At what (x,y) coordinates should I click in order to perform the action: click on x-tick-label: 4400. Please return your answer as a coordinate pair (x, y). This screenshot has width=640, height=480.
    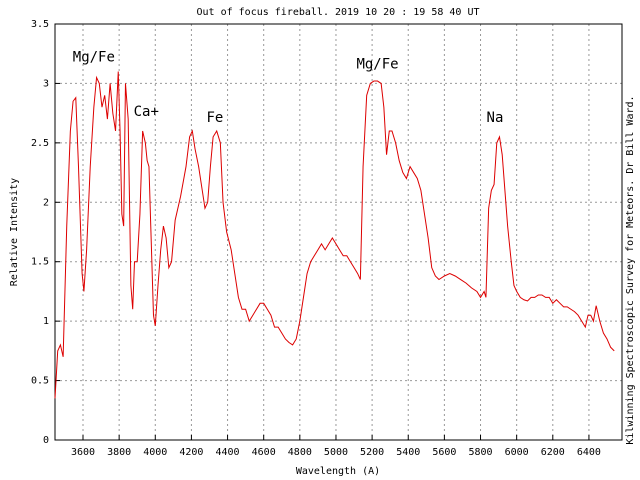
    Looking at the image, I should click on (228, 452).